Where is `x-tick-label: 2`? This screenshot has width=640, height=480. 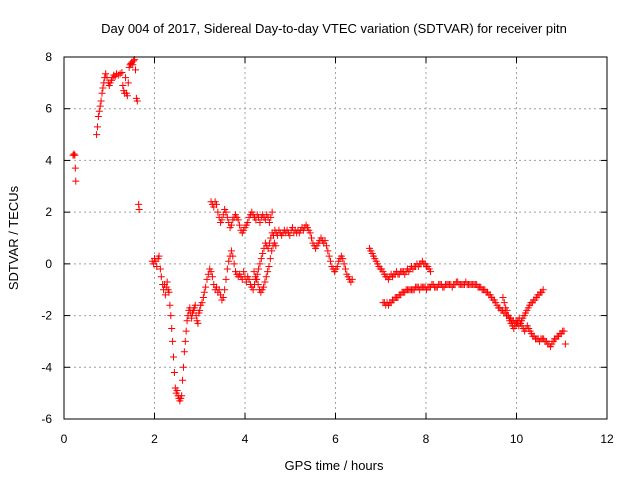 x-tick-label: 2 is located at coordinates (154, 439).